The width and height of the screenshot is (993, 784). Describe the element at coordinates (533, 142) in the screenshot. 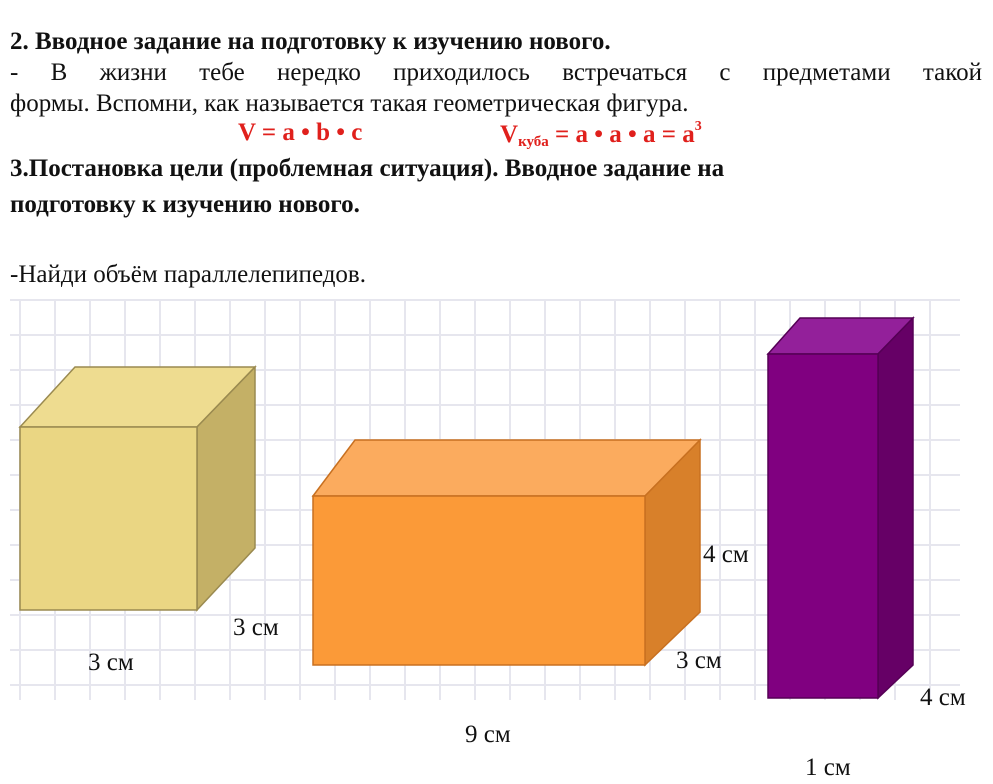

I see `formula-sub: куба` at that location.